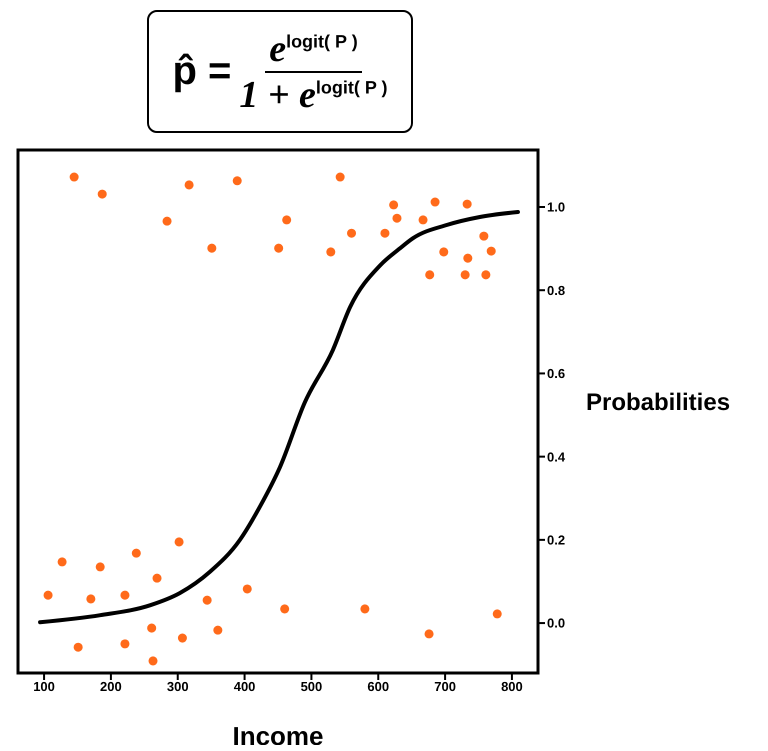  I want to click on x-tick-label: 100, so click(44, 686).